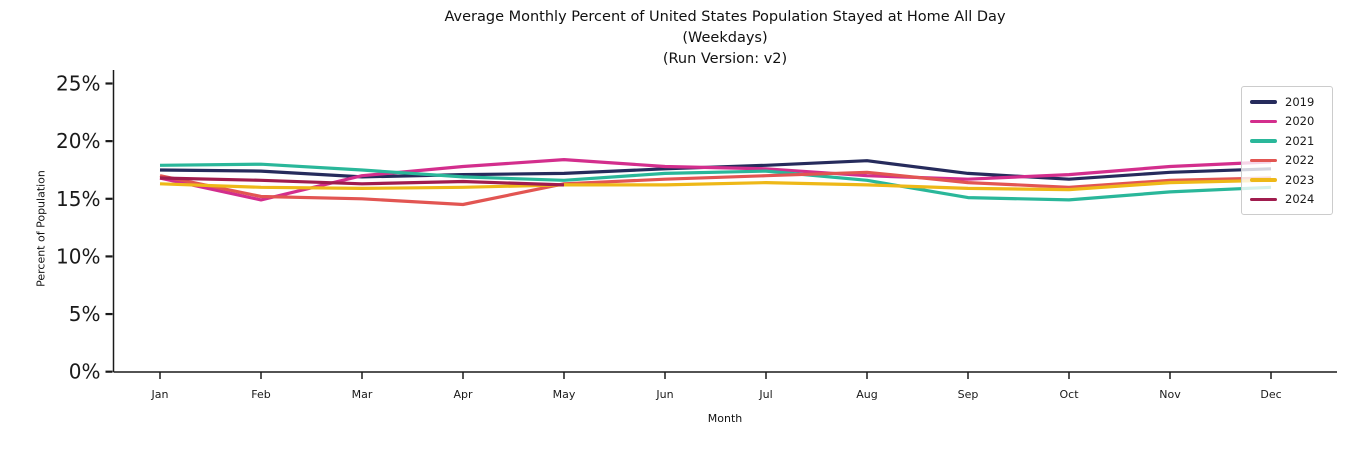 This screenshot has height=450, width=1350. Describe the element at coordinates (1263, 141) in the screenshot. I see `legend-swatch-2021` at that location.